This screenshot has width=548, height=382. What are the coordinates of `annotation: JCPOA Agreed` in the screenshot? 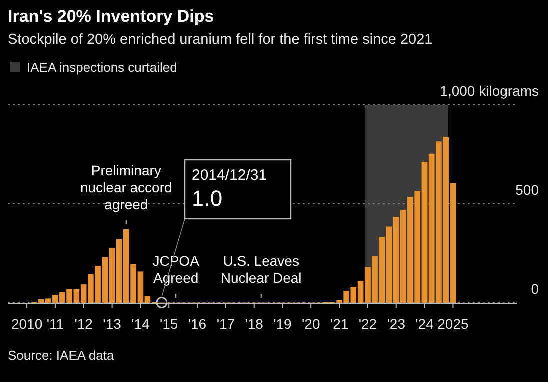 It's located at (176, 269).